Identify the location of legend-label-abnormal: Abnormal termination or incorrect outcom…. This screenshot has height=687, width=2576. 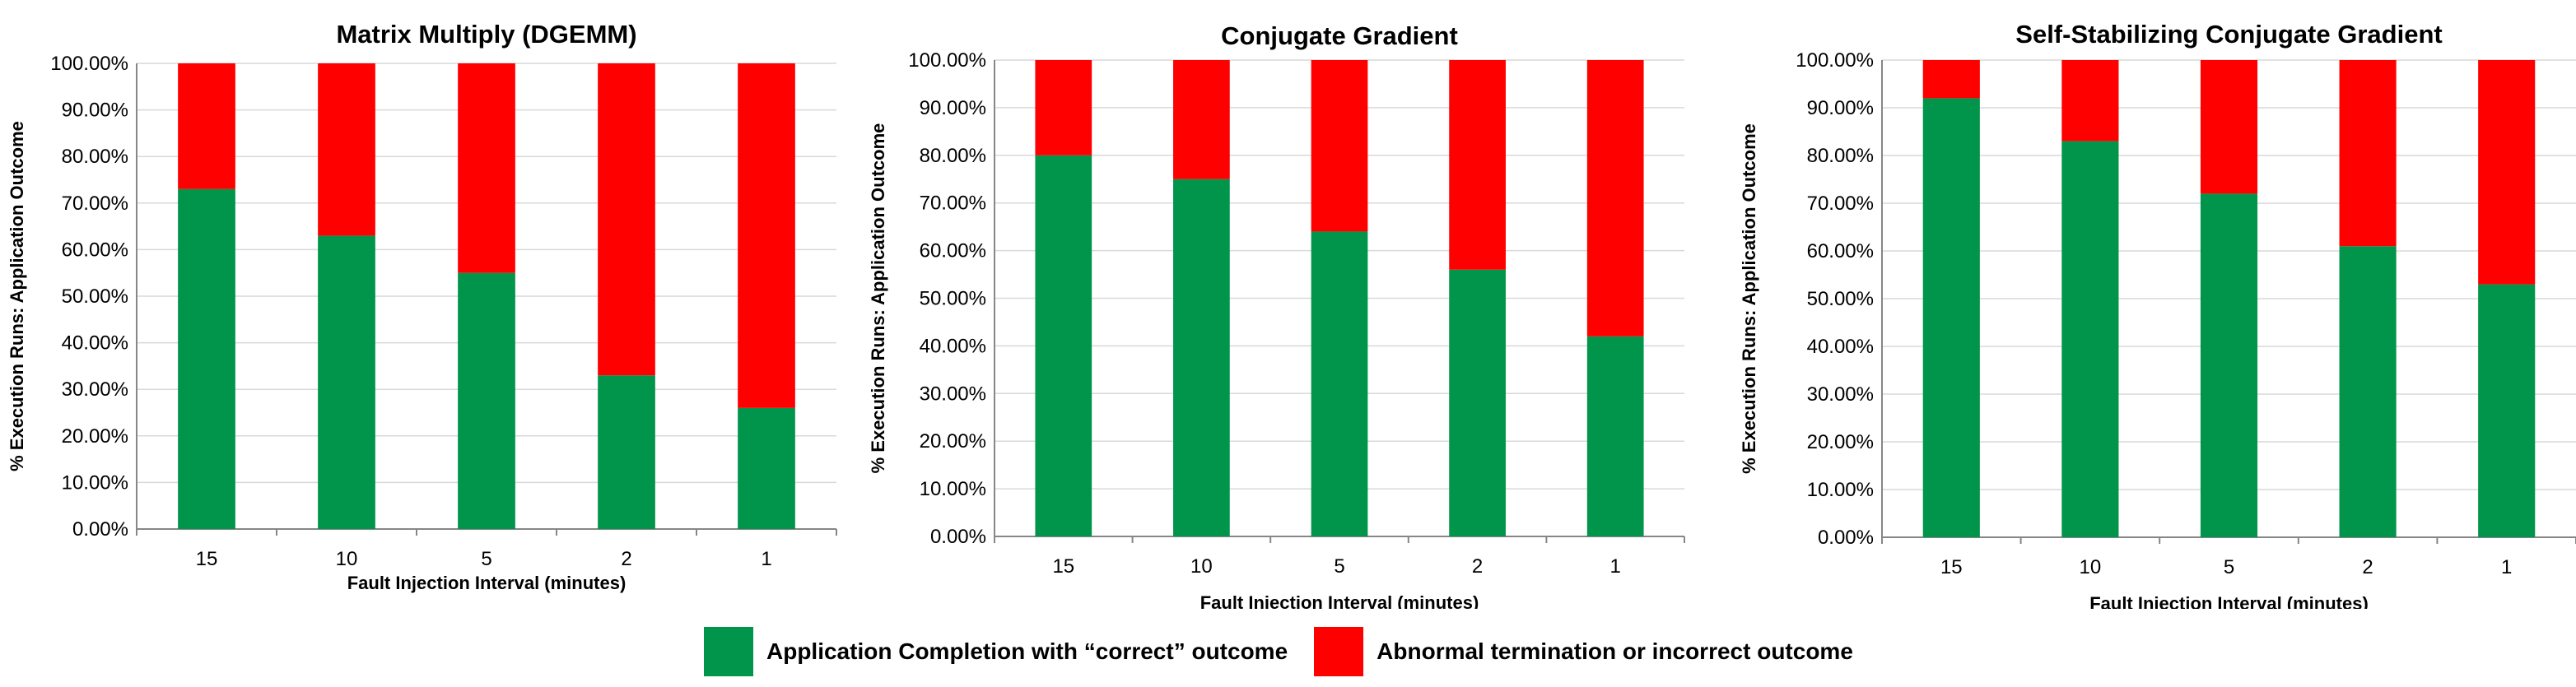
(1615, 651).